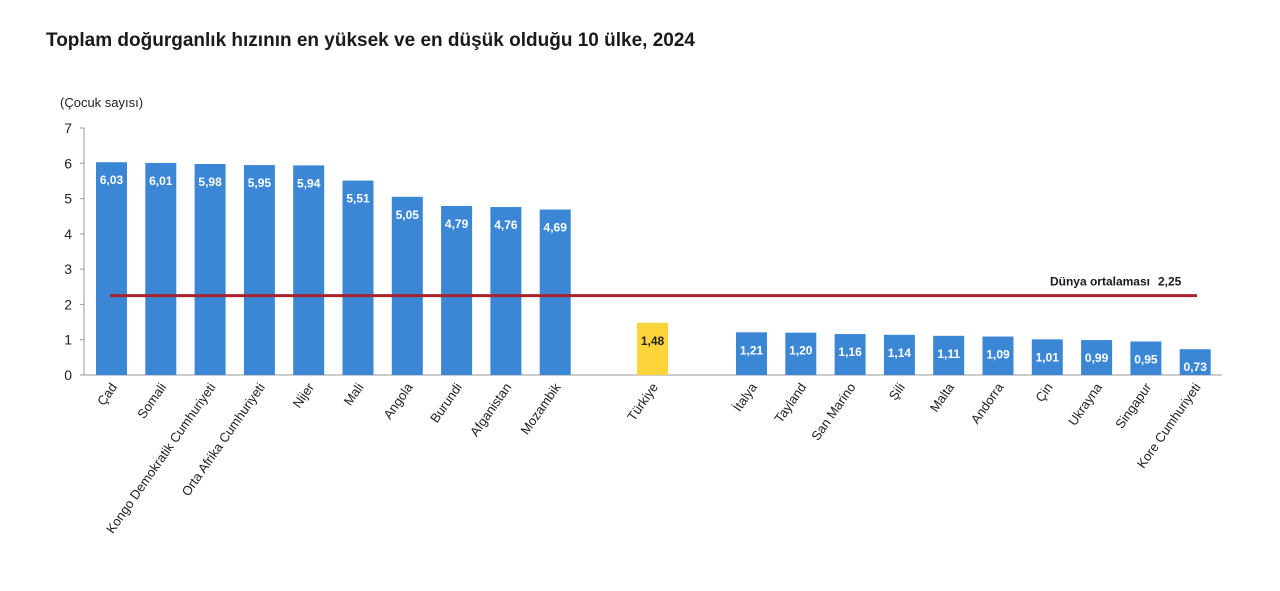  What do you see at coordinates (506, 225) in the screenshot?
I see `bar-value-label: 4,76` at bounding box center [506, 225].